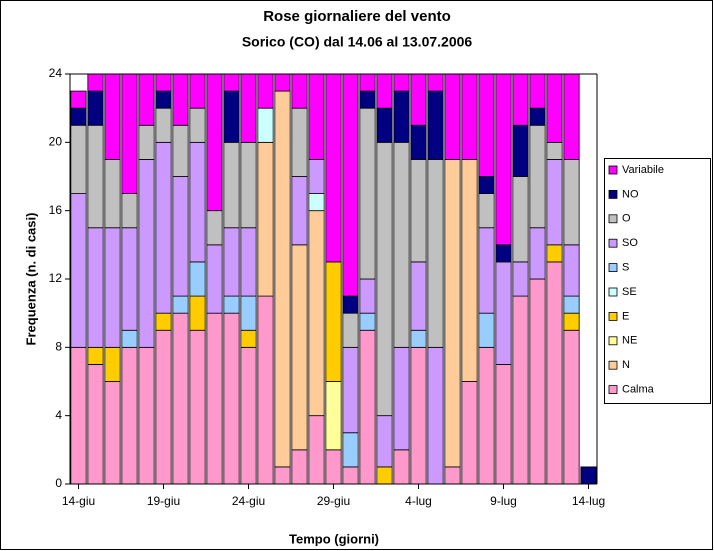  What do you see at coordinates (626, 365) in the screenshot?
I see `legend-label: N` at bounding box center [626, 365].